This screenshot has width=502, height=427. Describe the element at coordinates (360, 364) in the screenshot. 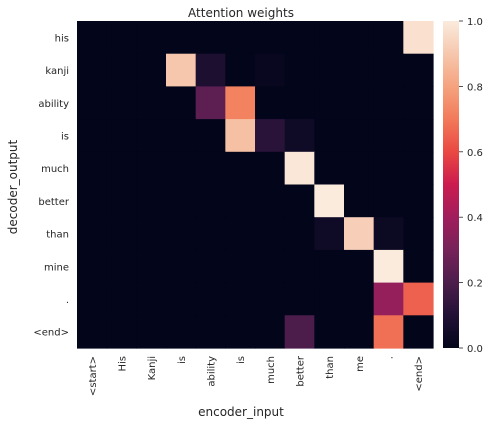

I see `x-tick-label: me` at that location.